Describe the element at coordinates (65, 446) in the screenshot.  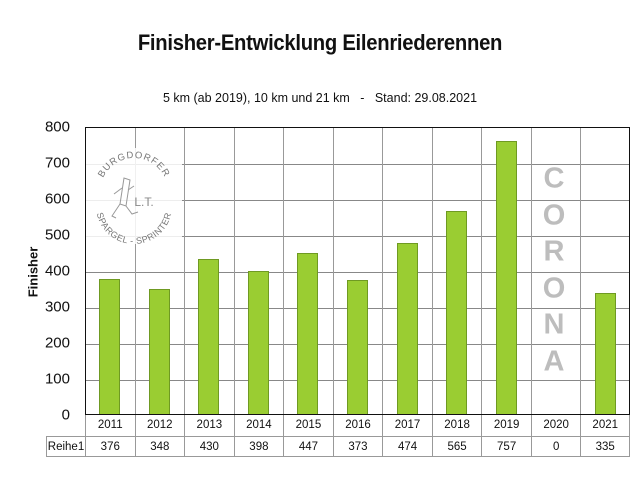
I see `series-label: Reihe1` at that location.